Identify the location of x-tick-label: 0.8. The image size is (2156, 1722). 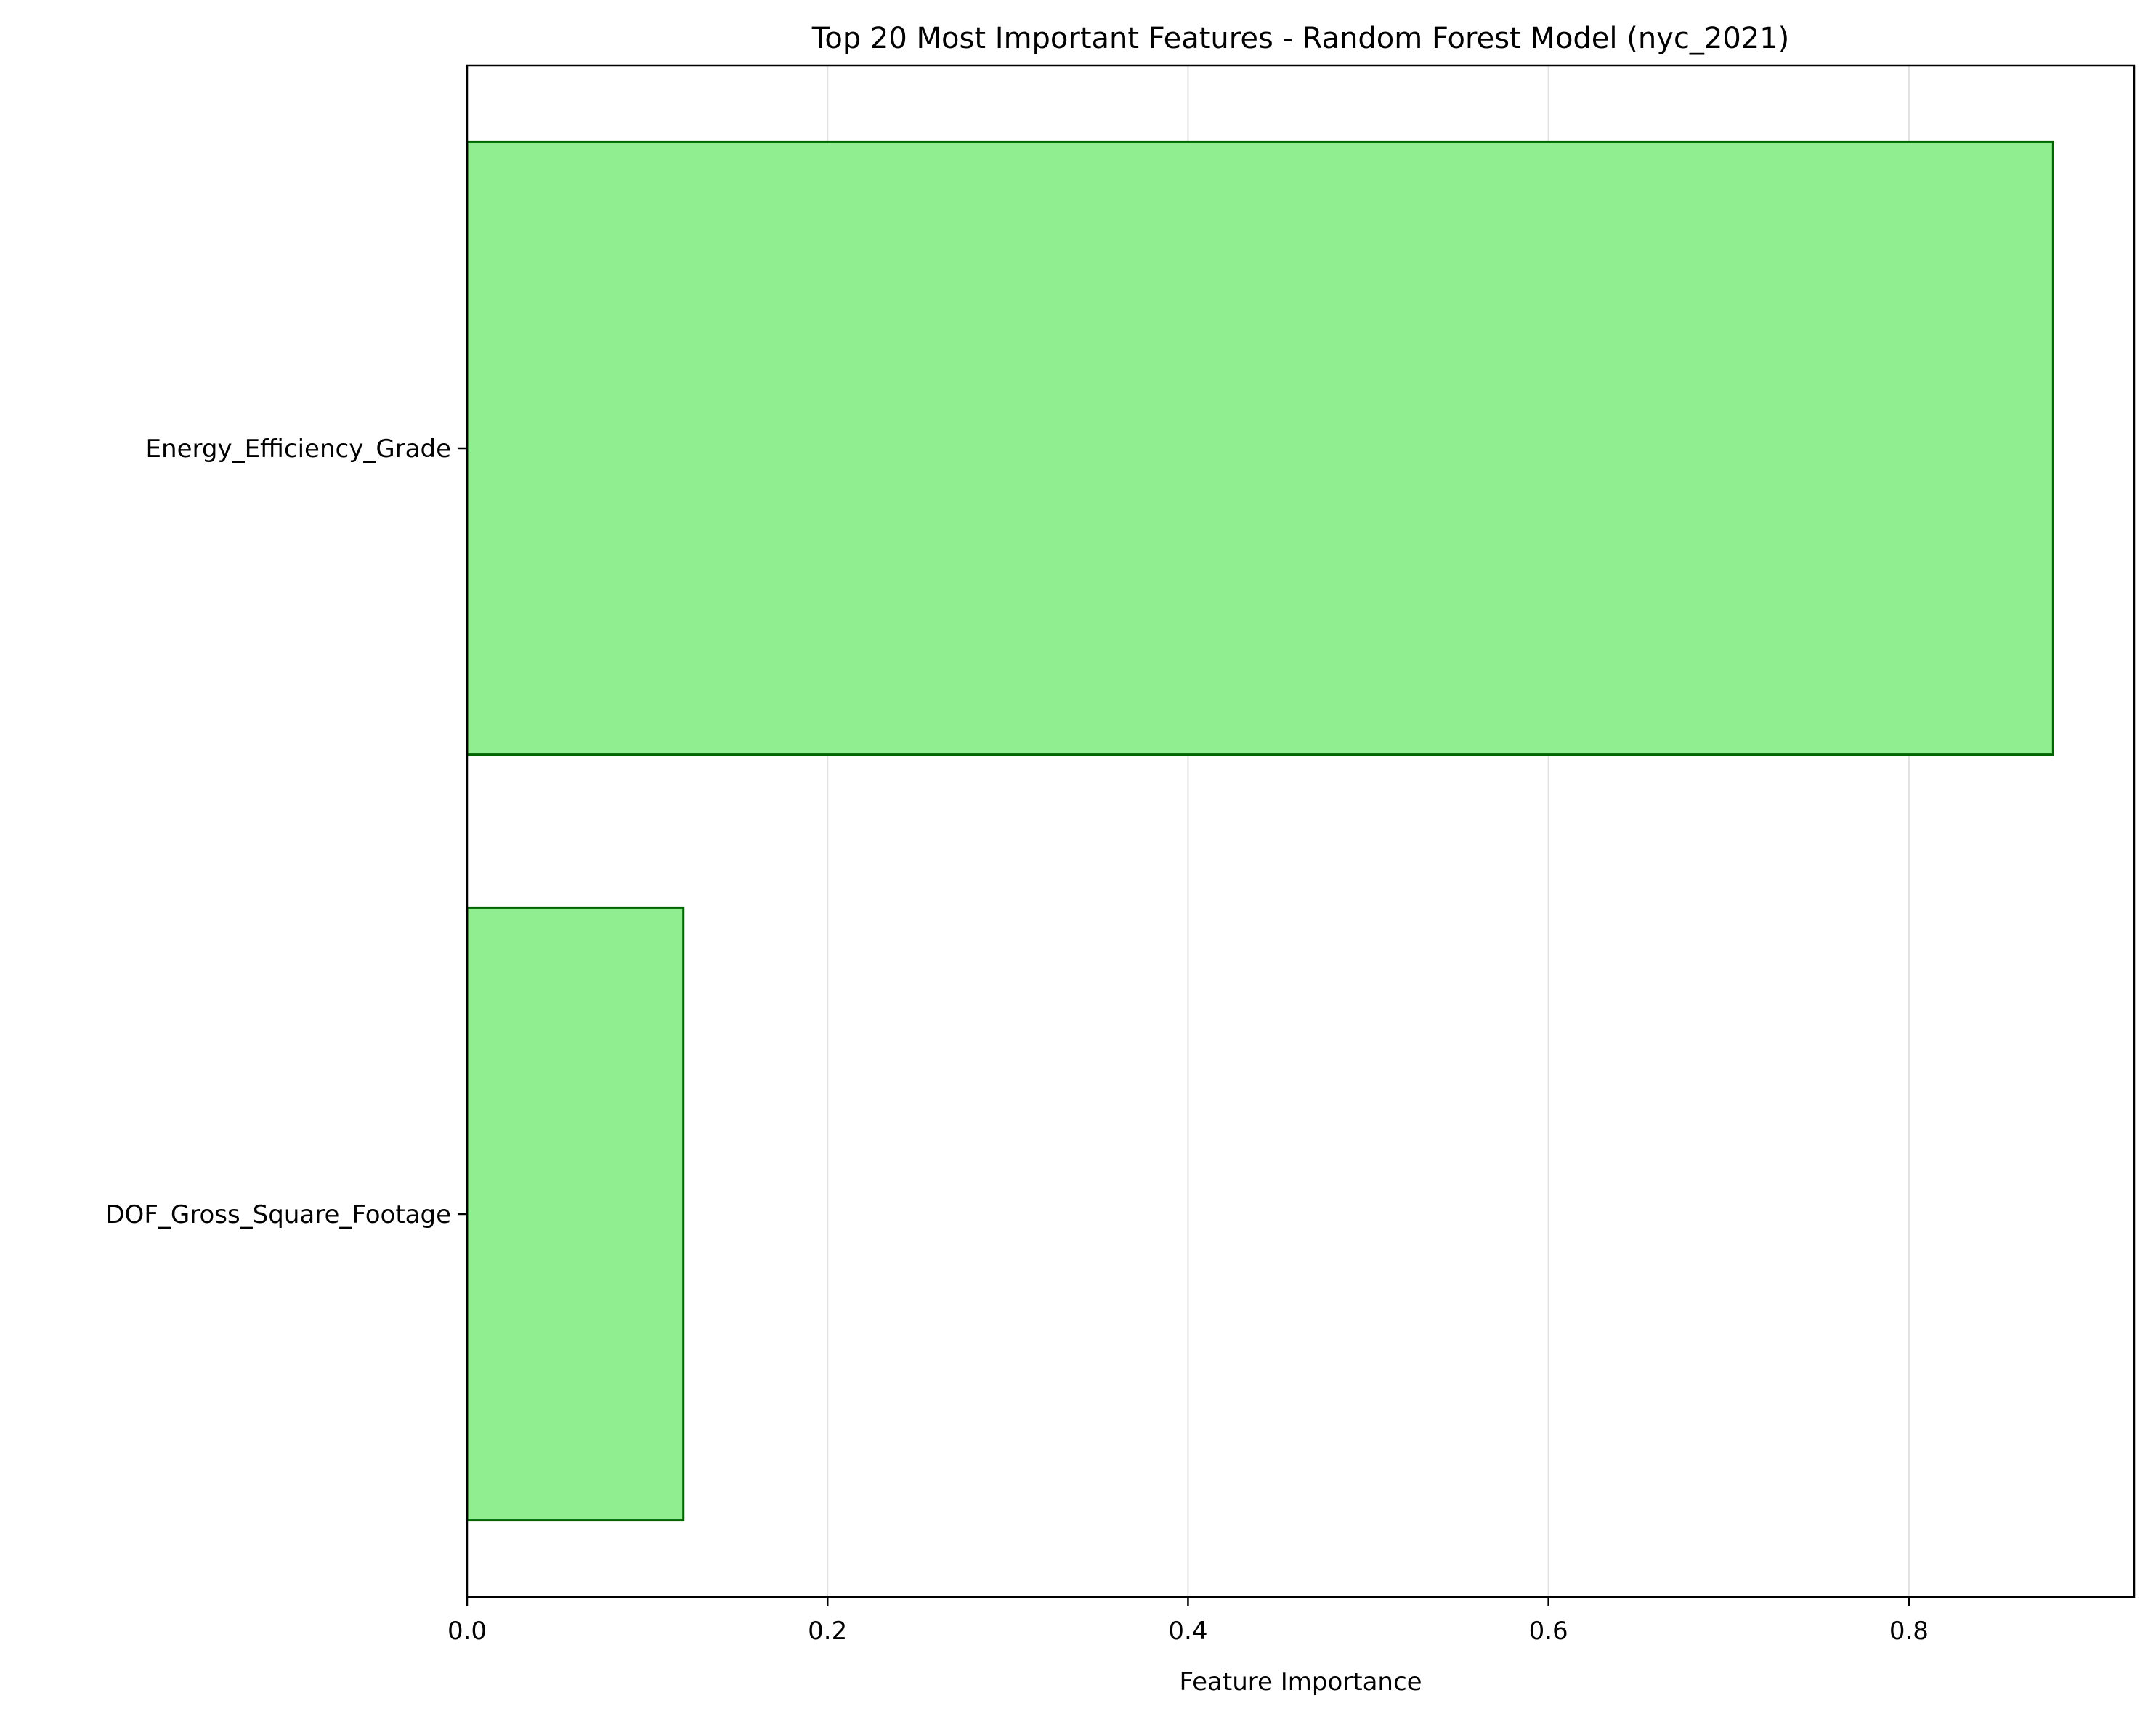
(1909, 1632).